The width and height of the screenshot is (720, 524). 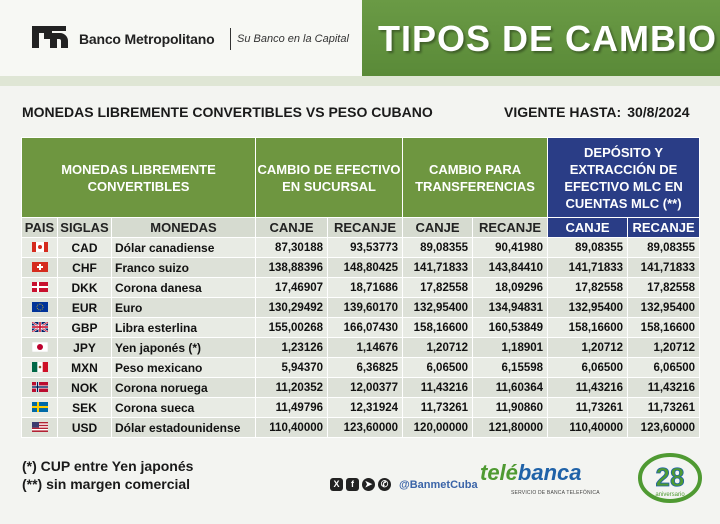 What do you see at coordinates (183, 327) in the screenshot?
I see `currency-name: Libra esterlina` at bounding box center [183, 327].